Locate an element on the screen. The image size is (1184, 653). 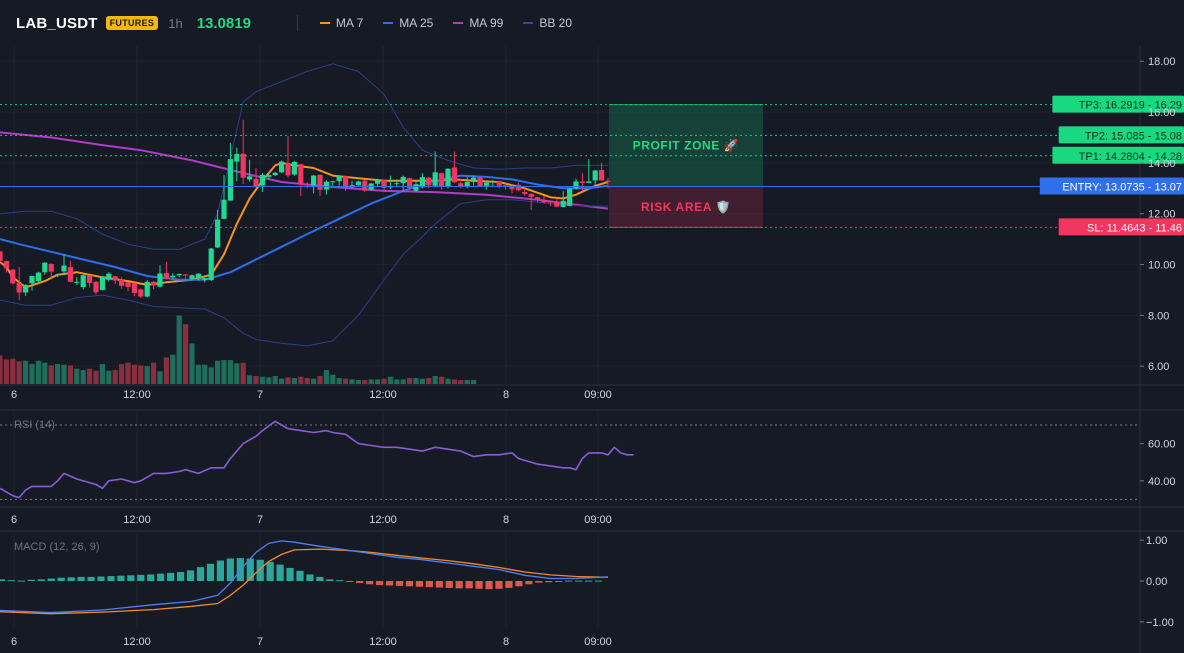
macd-signal-line is located at coordinates (304, 581).